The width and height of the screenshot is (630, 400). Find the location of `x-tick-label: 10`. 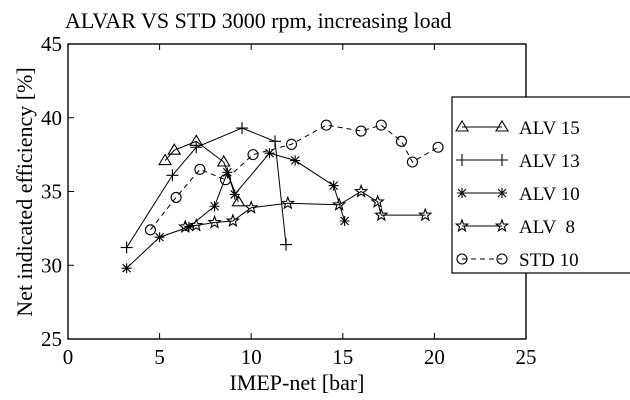

x-tick-label: 10 is located at coordinates (251, 357).